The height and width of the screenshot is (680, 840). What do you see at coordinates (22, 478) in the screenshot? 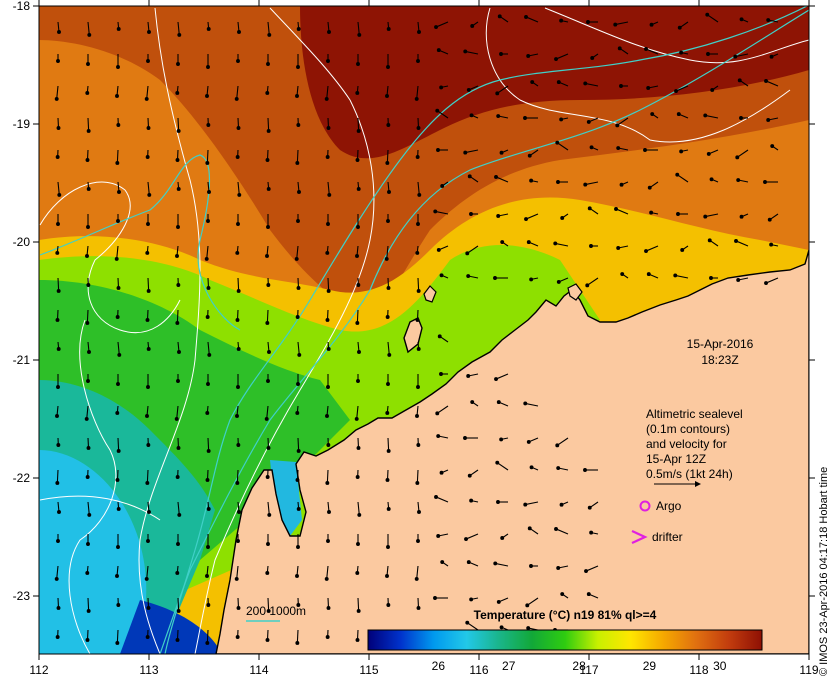
I see `lat-tick-label: -22` at bounding box center [22, 478].